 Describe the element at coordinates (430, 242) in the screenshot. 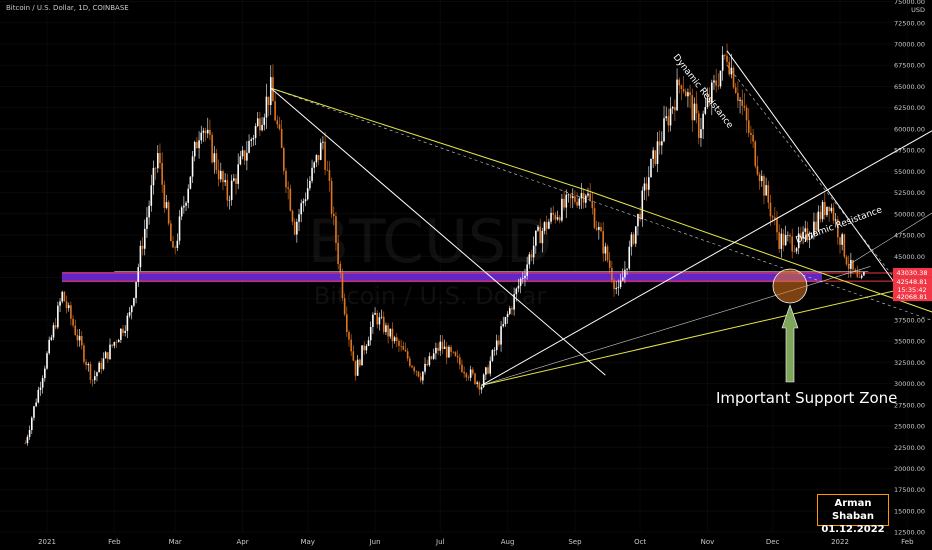

I see `watermark-main: BTCUSD` at that location.